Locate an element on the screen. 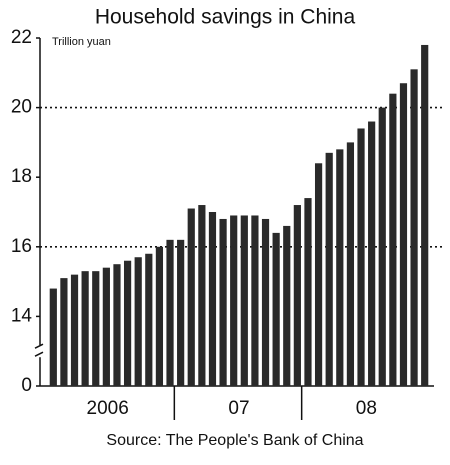 The width and height of the screenshot is (450, 465). y-tick-label: 16 is located at coordinates (21, 246).